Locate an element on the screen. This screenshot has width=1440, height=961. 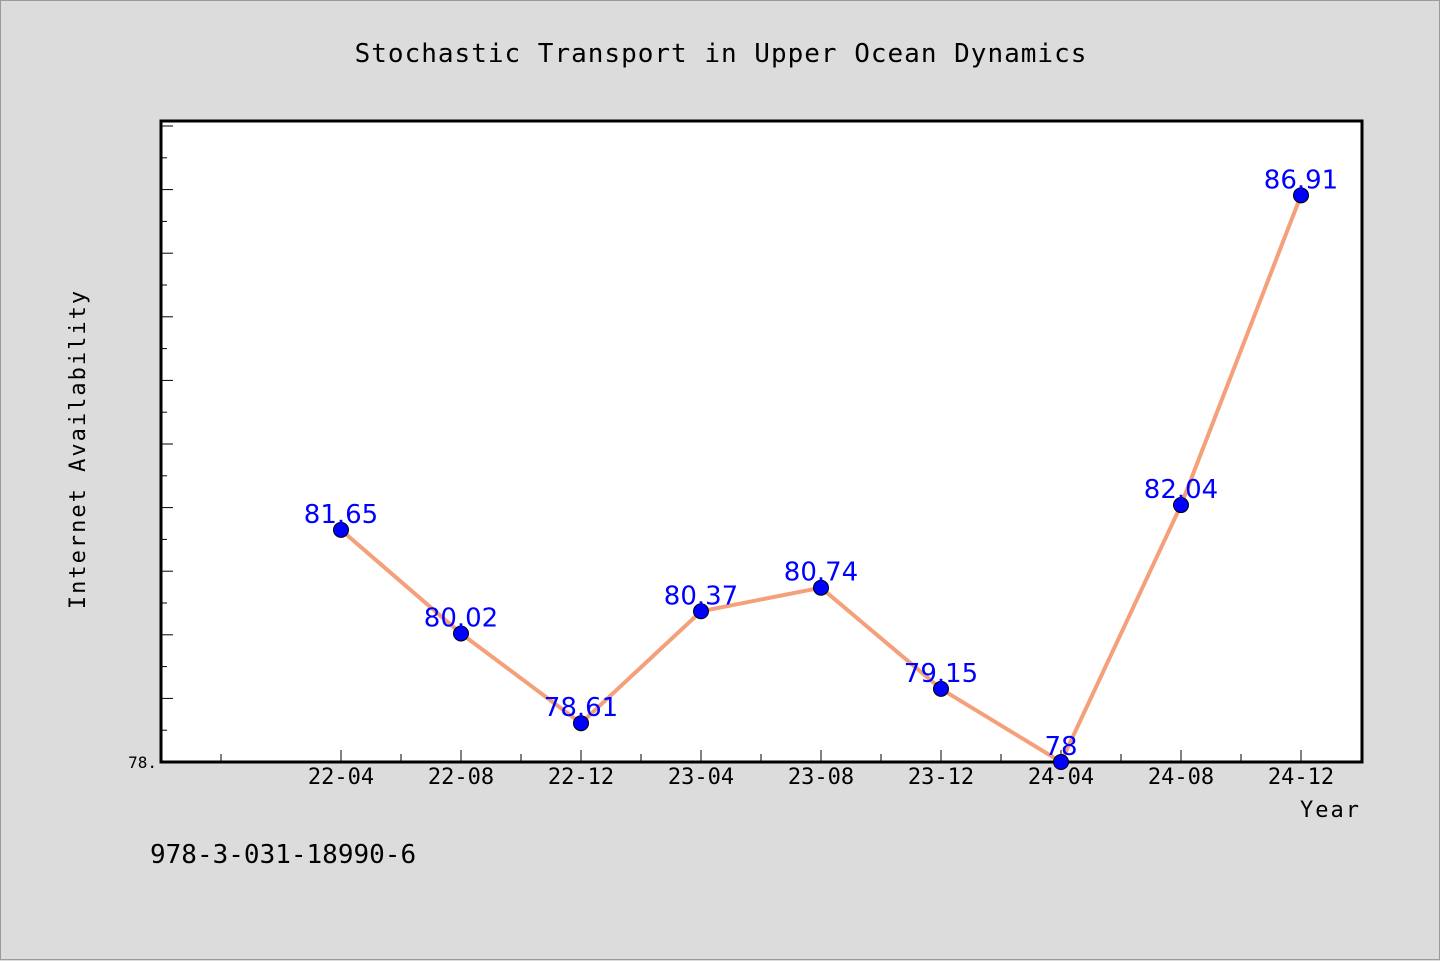
y-axis-label: Internet Availability is located at coordinates (78, 449).